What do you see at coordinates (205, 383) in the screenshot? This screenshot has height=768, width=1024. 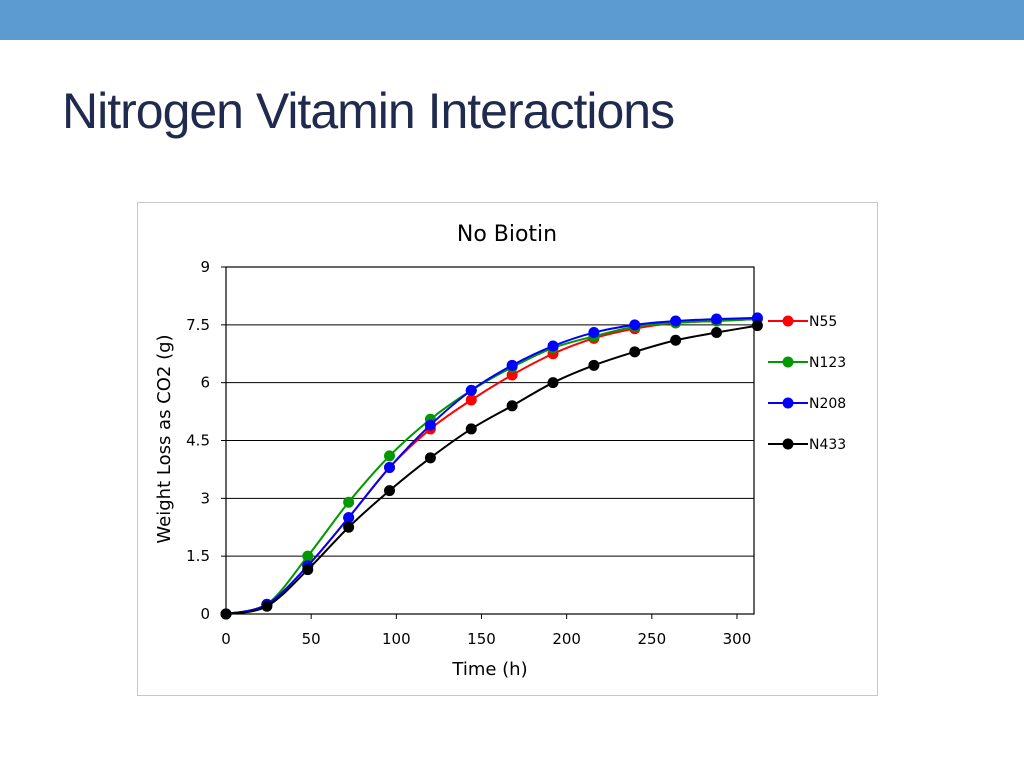 I see `y-tick-label: 6` at bounding box center [205, 383].